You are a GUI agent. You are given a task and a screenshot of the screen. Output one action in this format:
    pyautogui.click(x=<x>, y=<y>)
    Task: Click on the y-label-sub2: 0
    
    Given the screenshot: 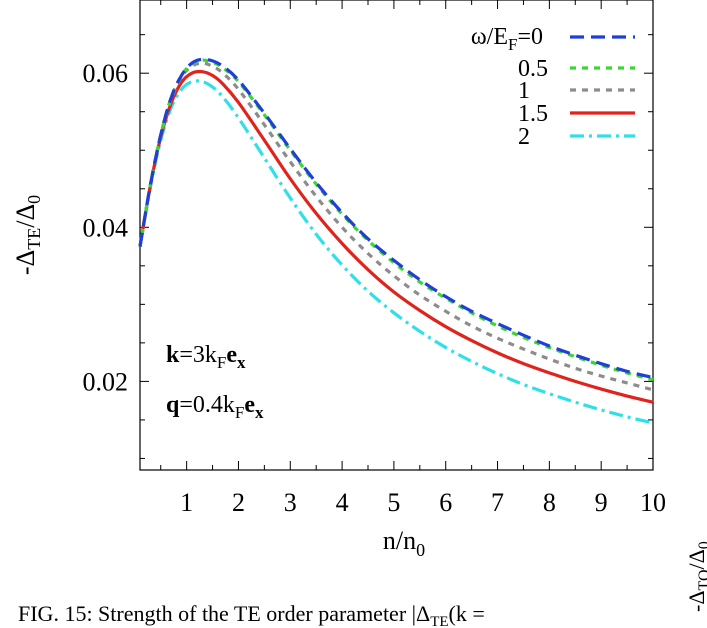 What is the action you would take?
    pyautogui.click(x=34, y=199)
    